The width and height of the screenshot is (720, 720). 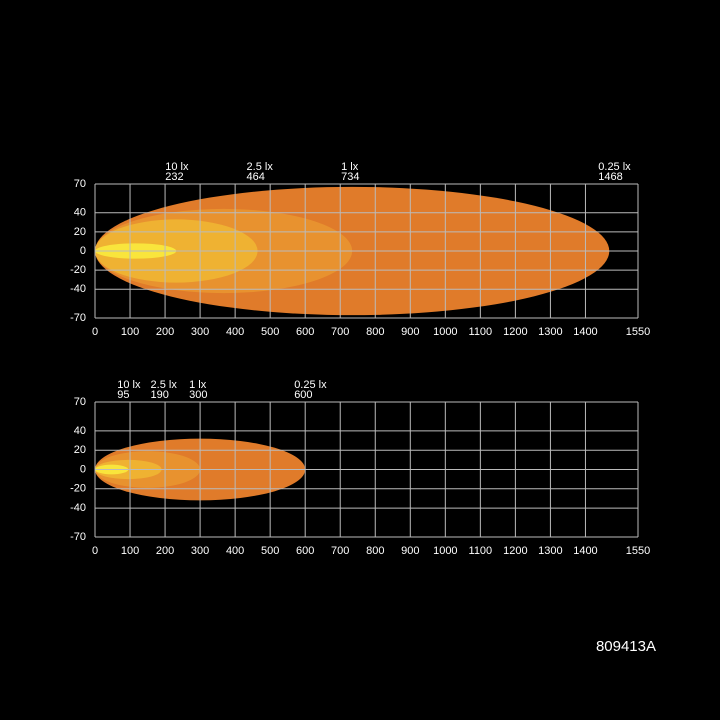 I want to click on contour-reach: 1468, so click(x=610, y=177).